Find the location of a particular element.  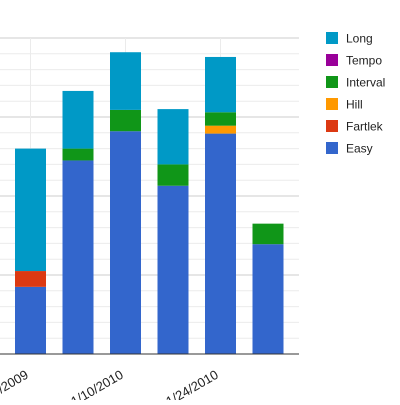

legend: Long Tempo Interval Hill Fartlek Easy is located at coordinates (355, 94).